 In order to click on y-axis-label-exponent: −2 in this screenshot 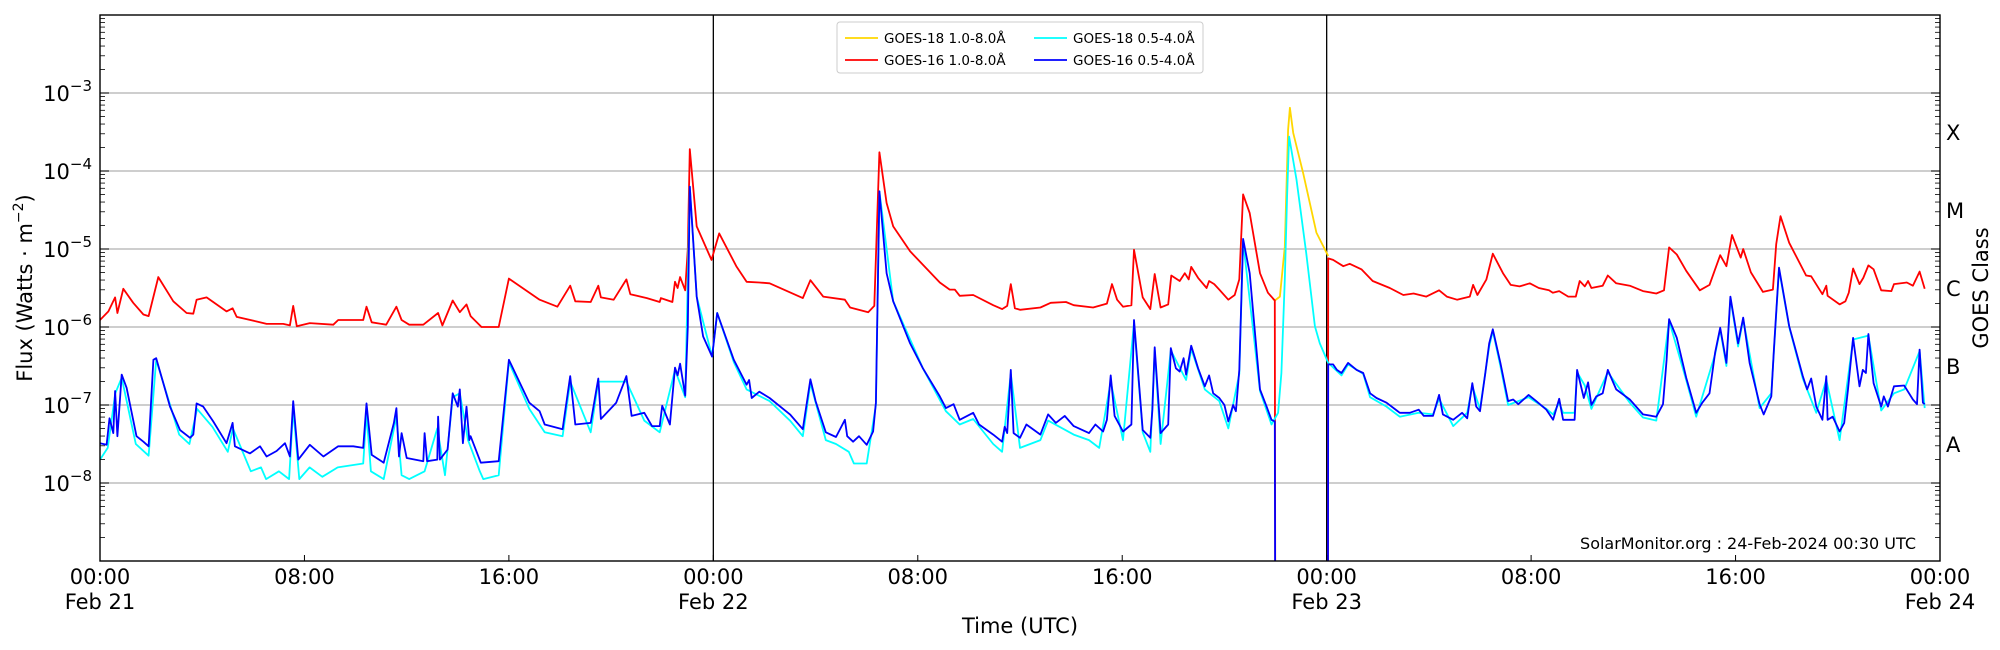, I will do `click(19, 212)`.